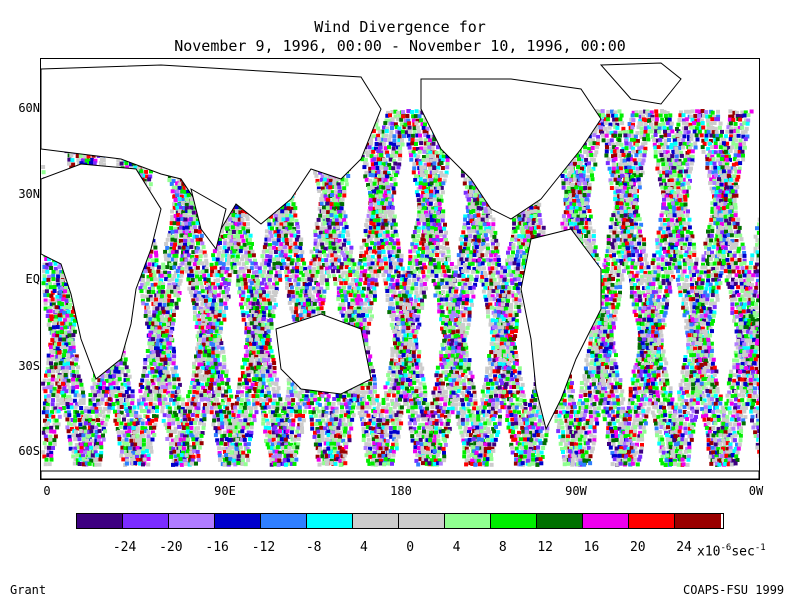 The height and width of the screenshot is (600, 800). What do you see at coordinates (225, 491) in the screenshot?
I see `x-label-90e: 90E` at bounding box center [225, 491].